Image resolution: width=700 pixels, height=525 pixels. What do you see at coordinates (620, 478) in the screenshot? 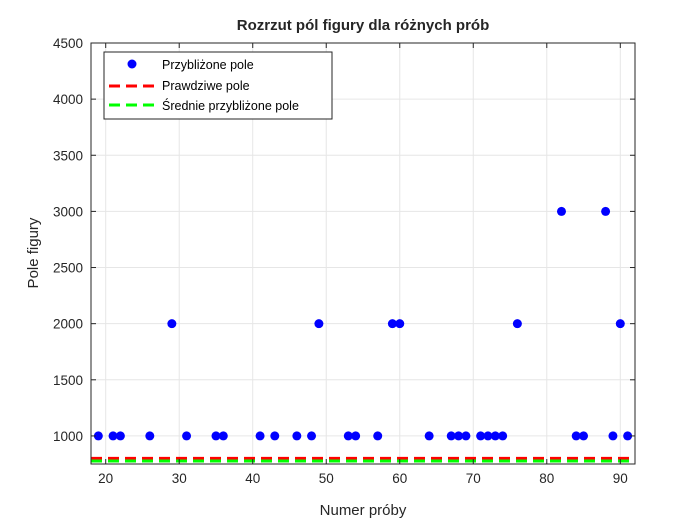
I see `x-tick-label: 90` at bounding box center [620, 478].